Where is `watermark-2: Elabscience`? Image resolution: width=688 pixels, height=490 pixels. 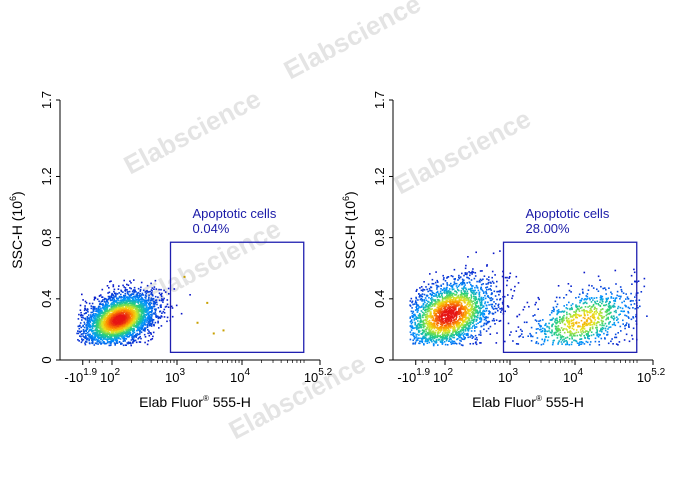
watermark-2: Elabscience is located at coordinates (192, 131).